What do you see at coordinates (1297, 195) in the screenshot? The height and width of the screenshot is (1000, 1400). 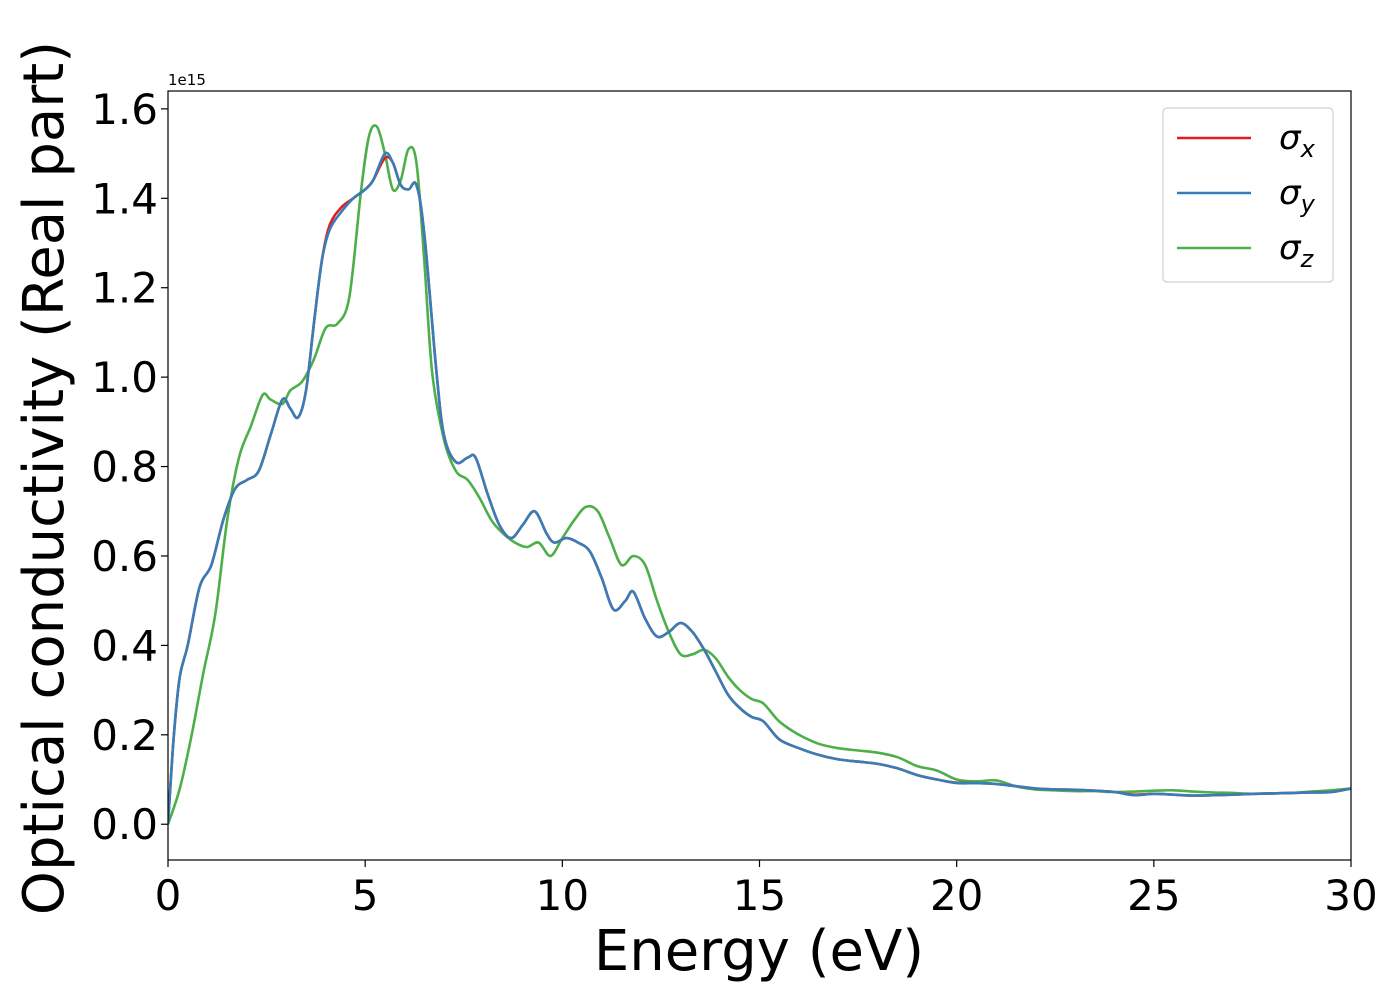 I see `legend-label: σy` at bounding box center [1297, 195].